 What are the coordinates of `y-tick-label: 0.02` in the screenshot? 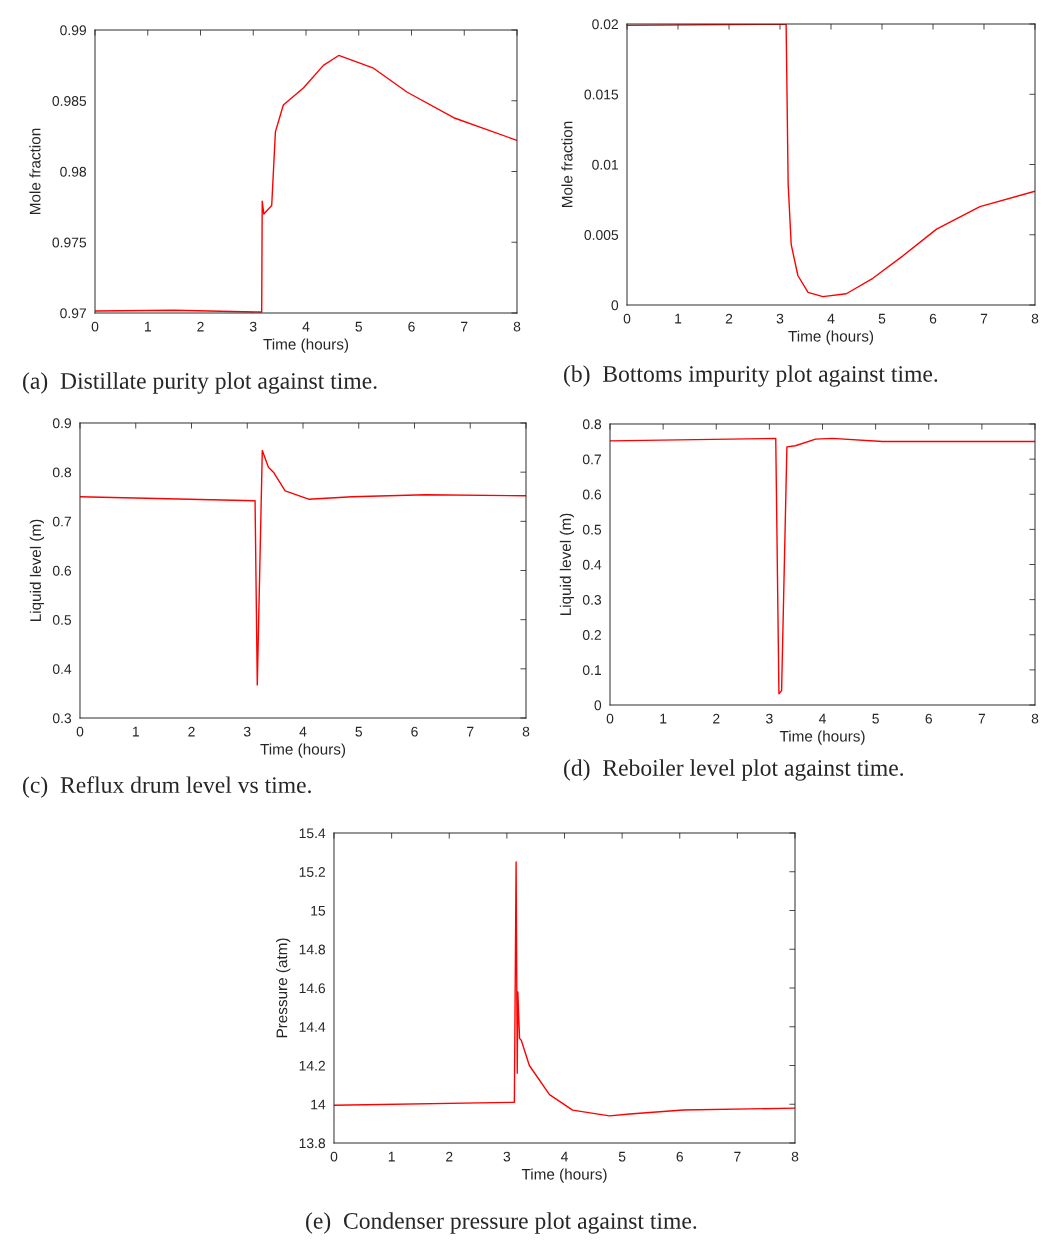 It's located at (605, 24).